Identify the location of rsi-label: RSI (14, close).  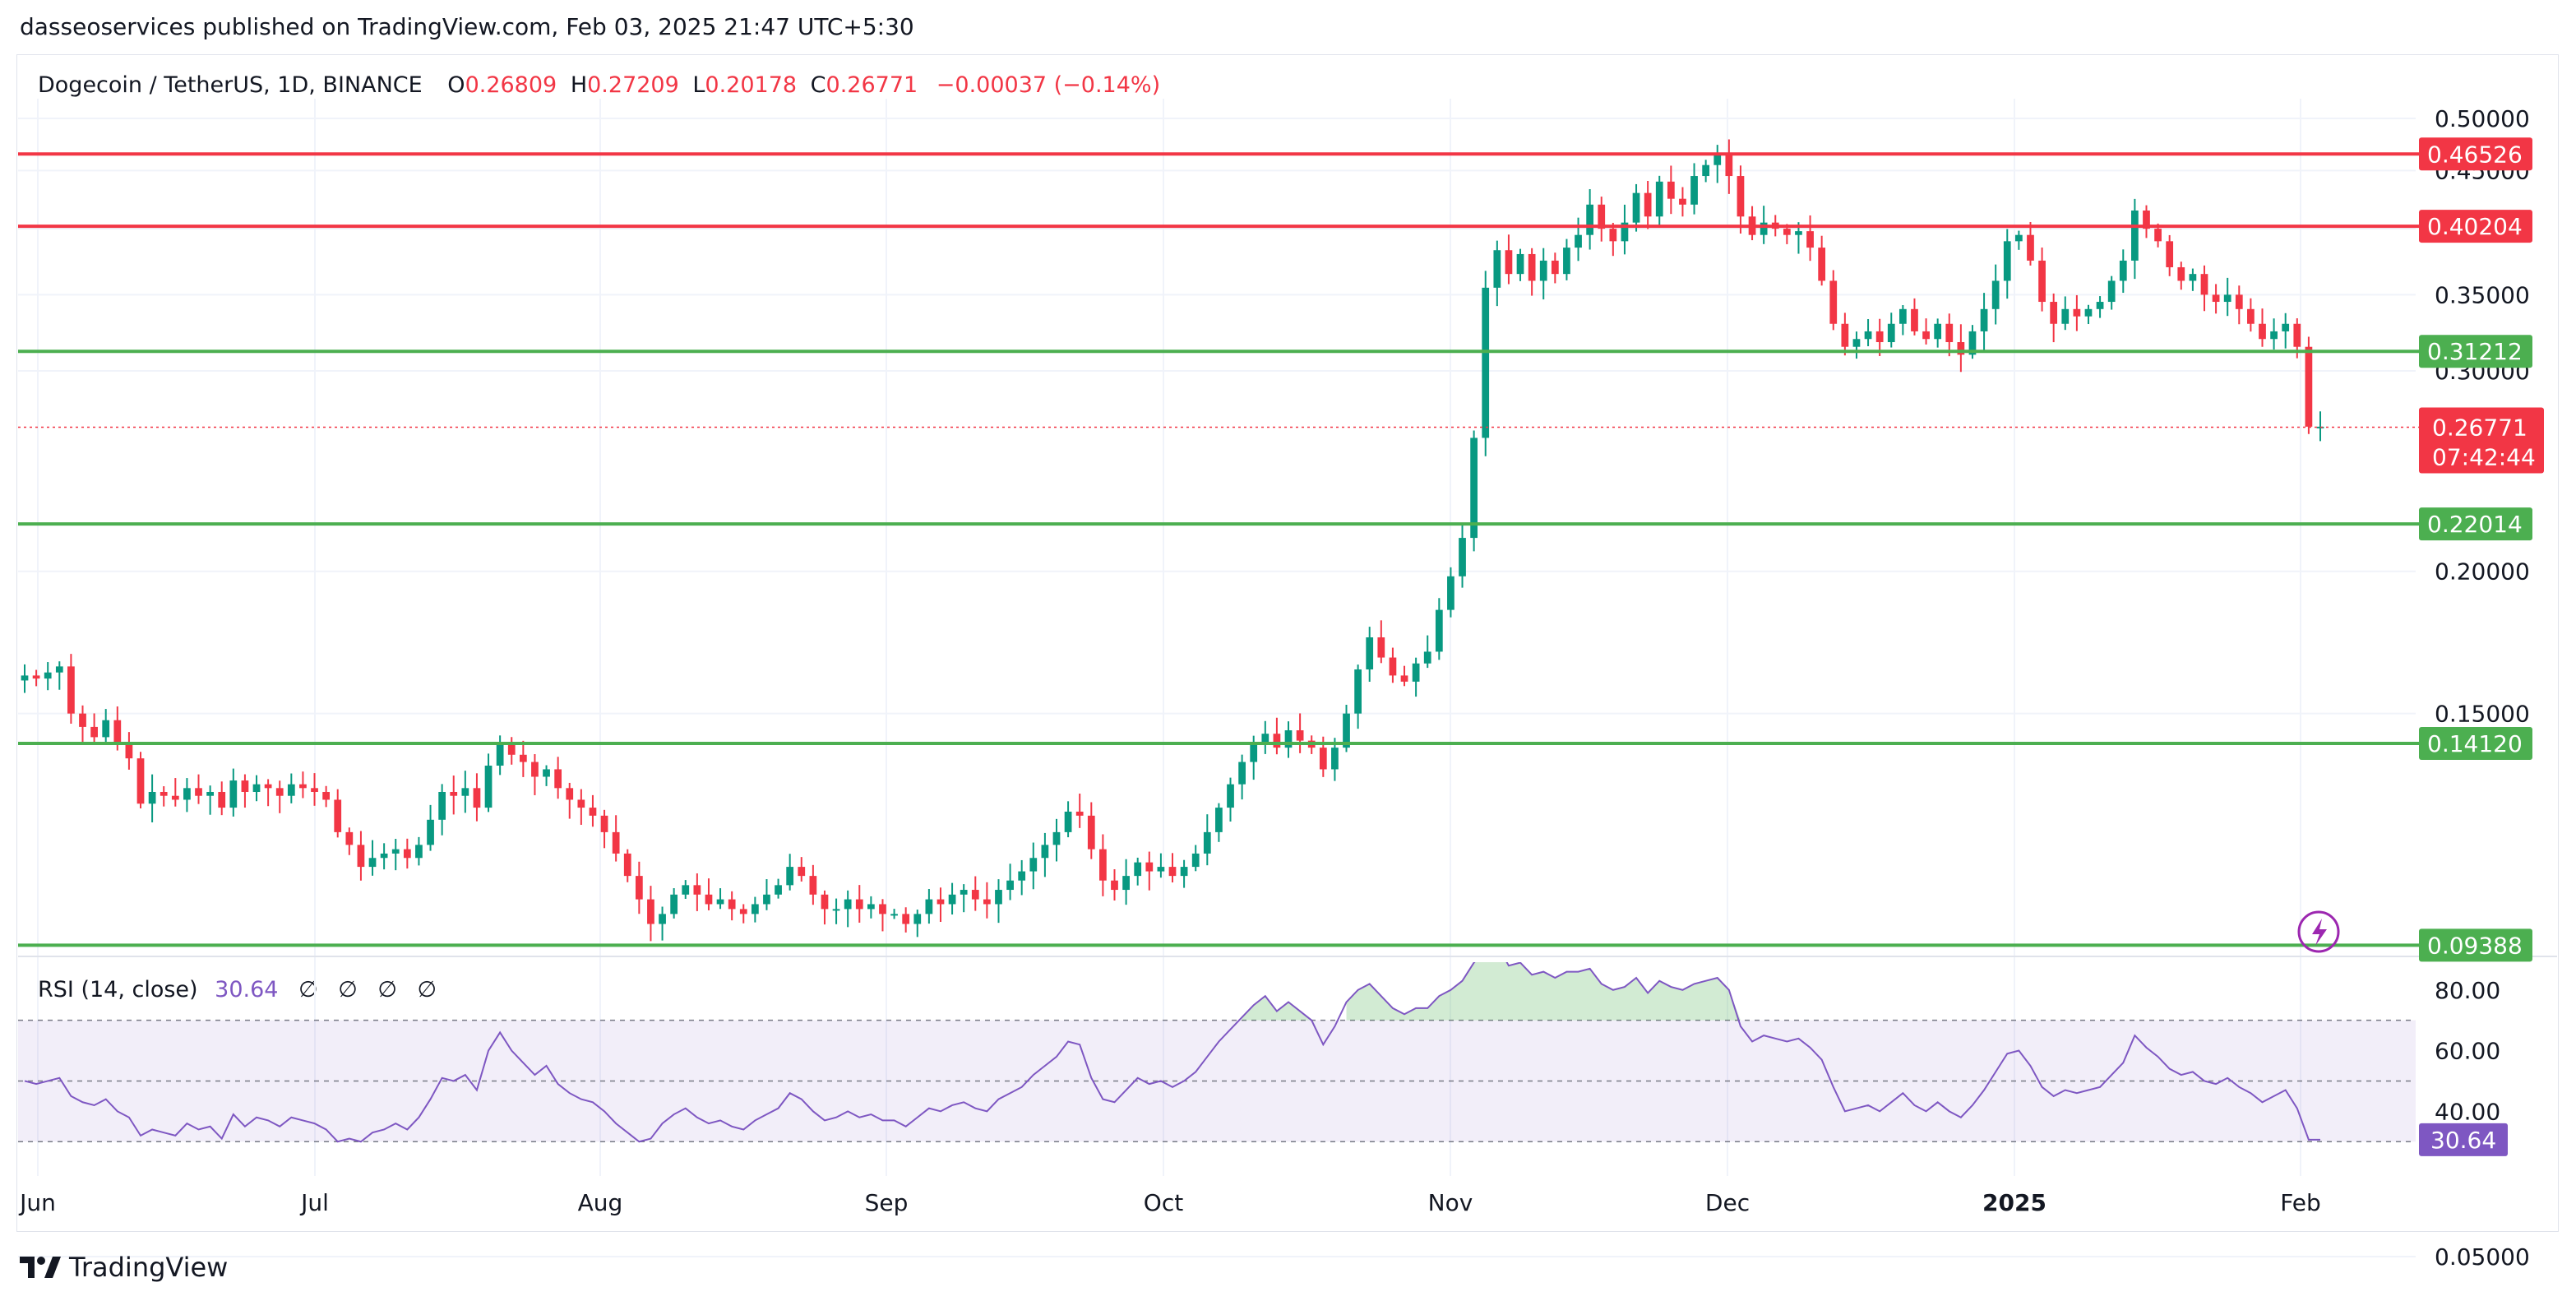
(118, 989).